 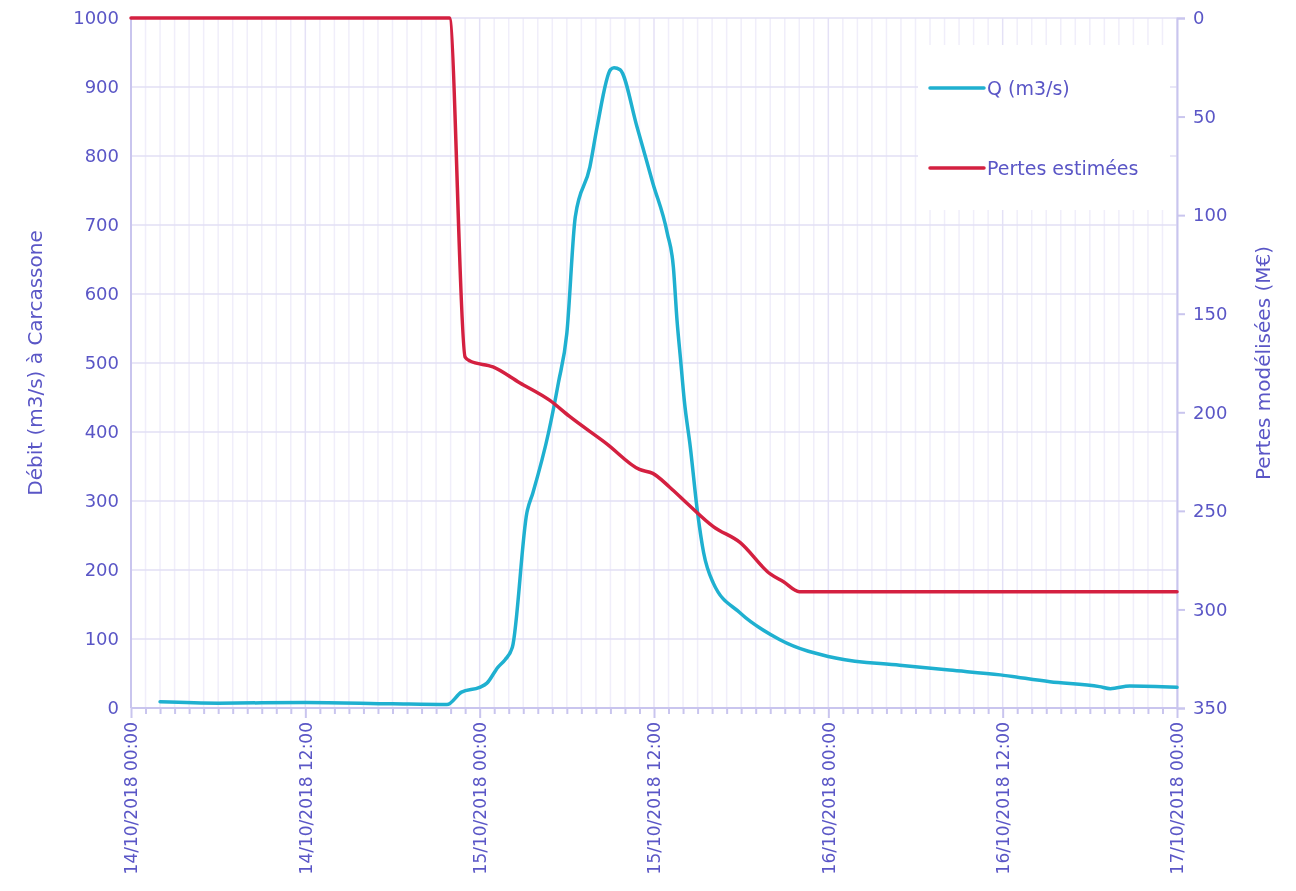 What do you see at coordinates (1210, 215) in the screenshot?
I see `y2-tick-label: 100` at bounding box center [1210, 215].